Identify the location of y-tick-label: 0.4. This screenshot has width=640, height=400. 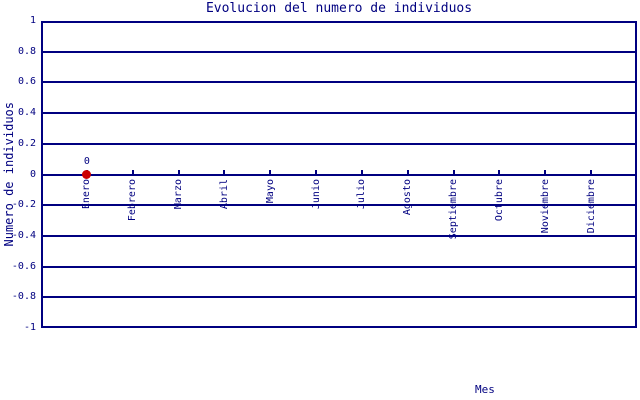
(26, 113).